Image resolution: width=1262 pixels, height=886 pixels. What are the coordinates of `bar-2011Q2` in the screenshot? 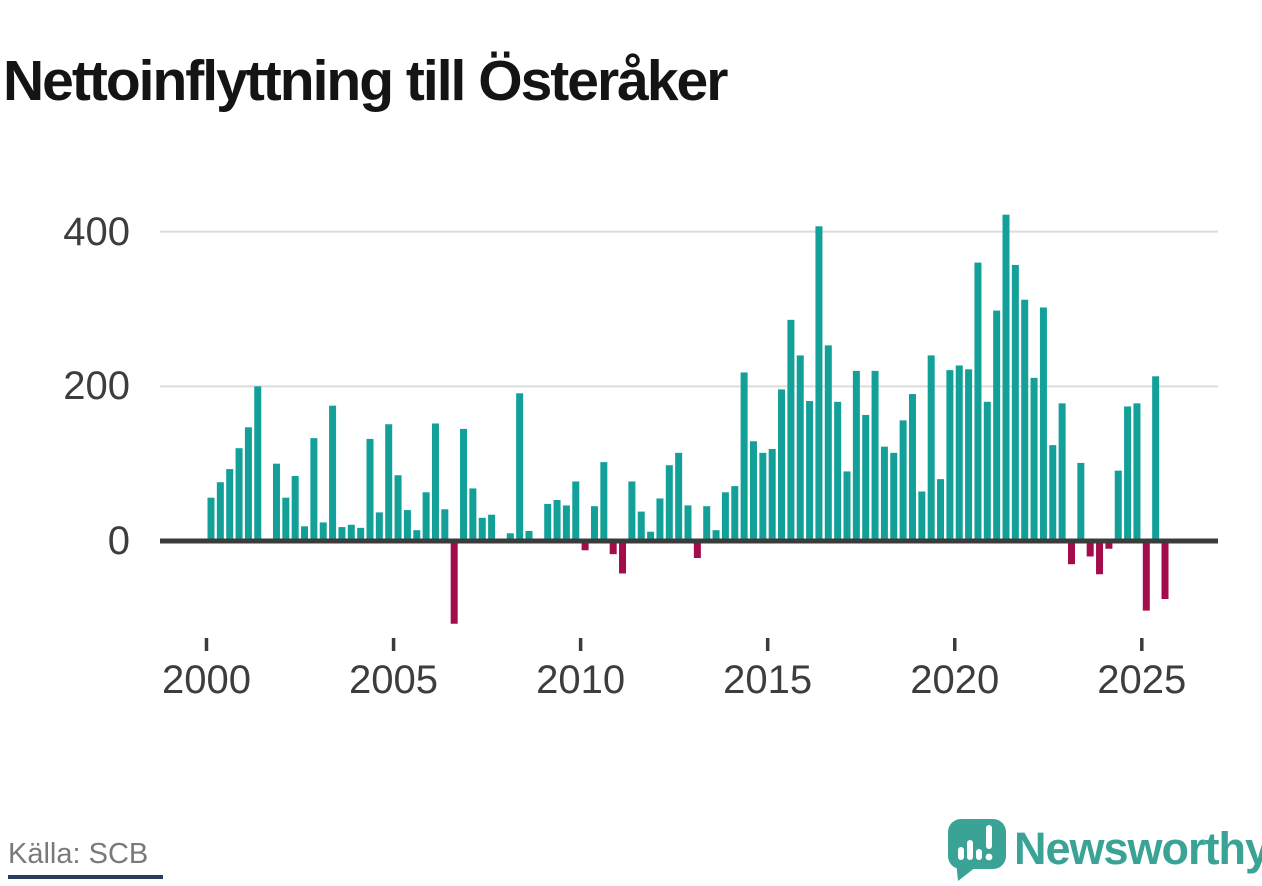 It's located at (632, 511).